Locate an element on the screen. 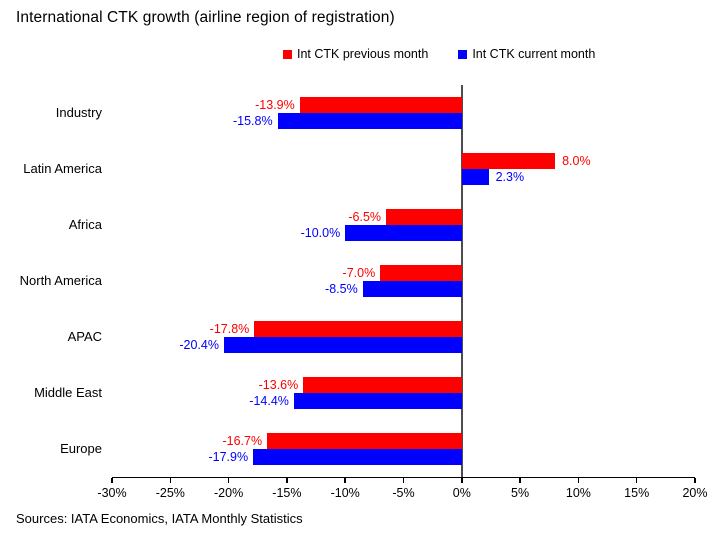 This screenshot has width=717, height=535. x-tick-label: -30% is located at coordinates (112, 493).